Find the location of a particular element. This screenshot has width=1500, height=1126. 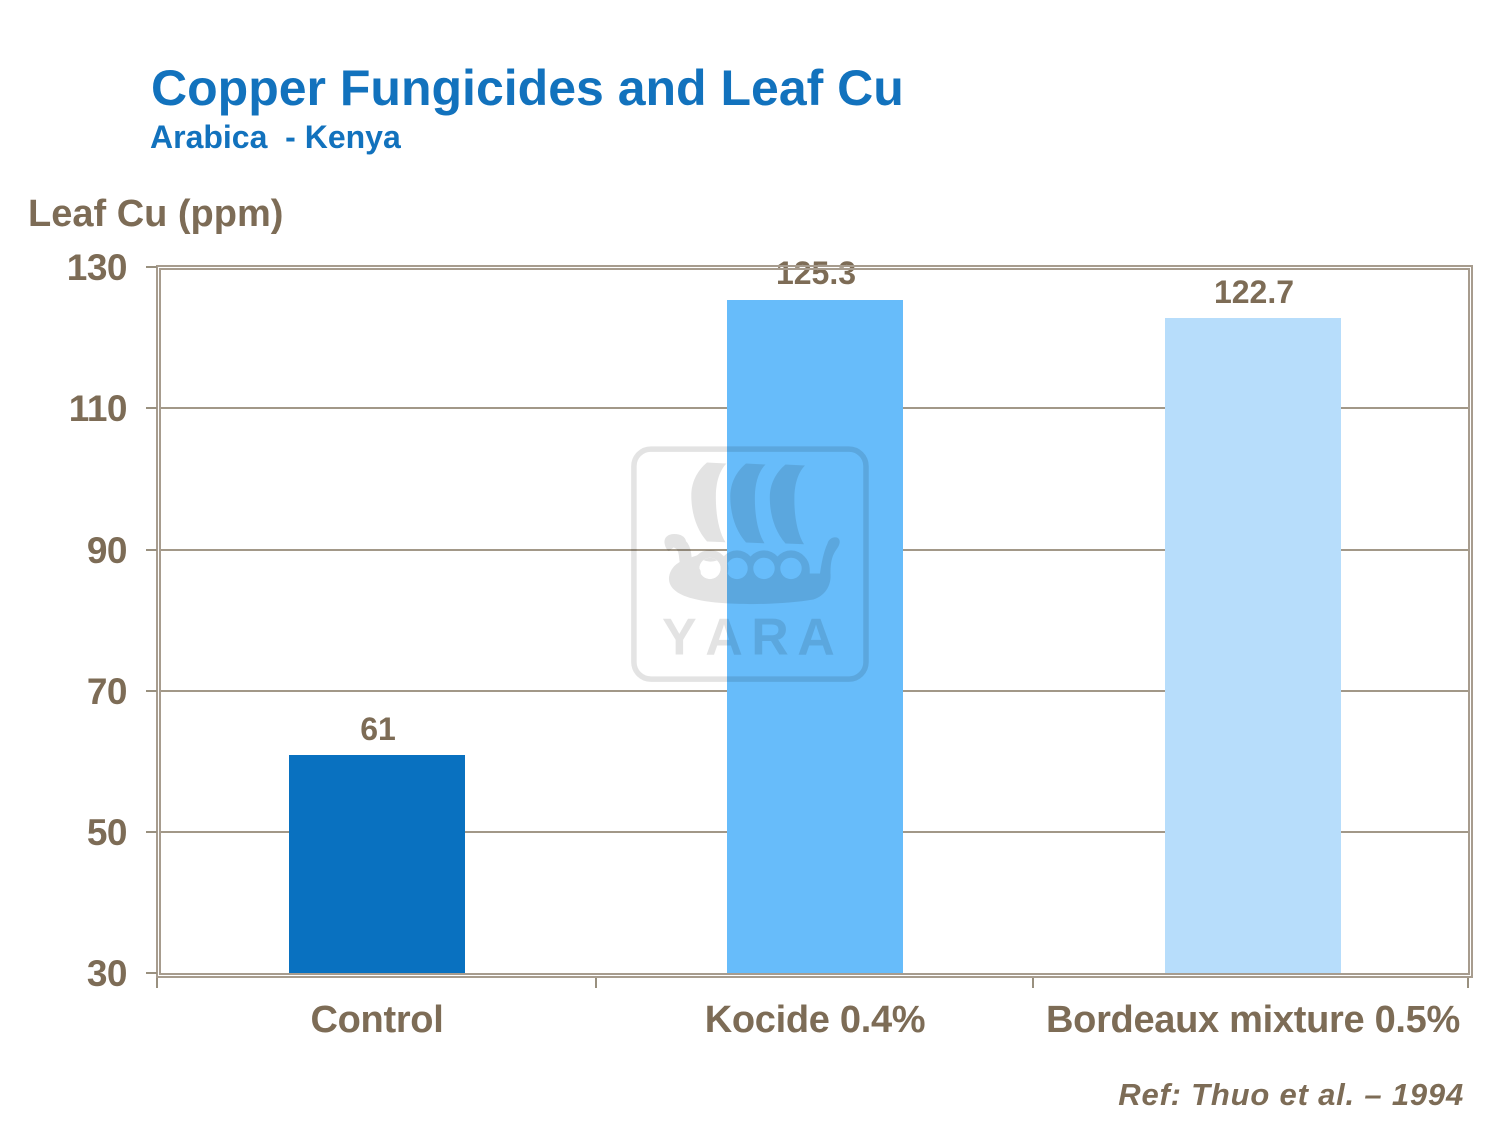

svg-text: R is located at coordinates (770, 638).